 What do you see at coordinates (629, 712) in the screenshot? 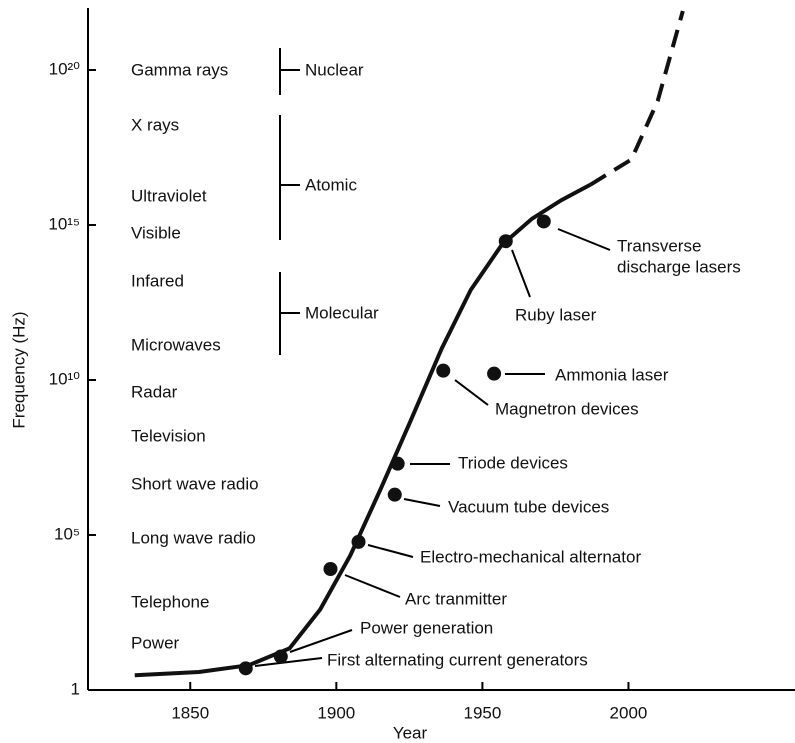
I see `x-tick-label: 2000` at bounding box center [629, 712].